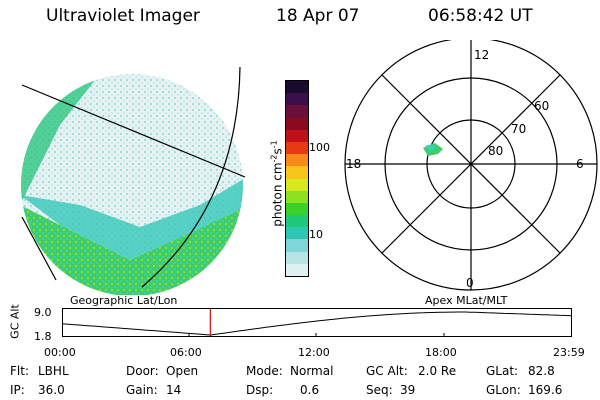  I want to click on altitude-min-label: 1.8, so click(43, 336).